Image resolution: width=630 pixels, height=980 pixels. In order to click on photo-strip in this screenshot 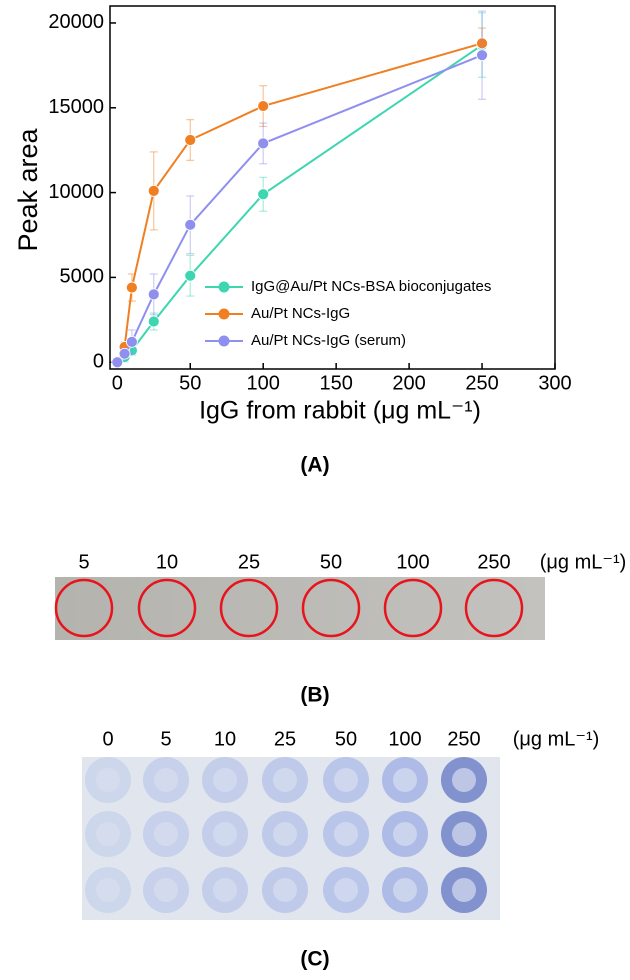, I will do `click(300, 608)`.